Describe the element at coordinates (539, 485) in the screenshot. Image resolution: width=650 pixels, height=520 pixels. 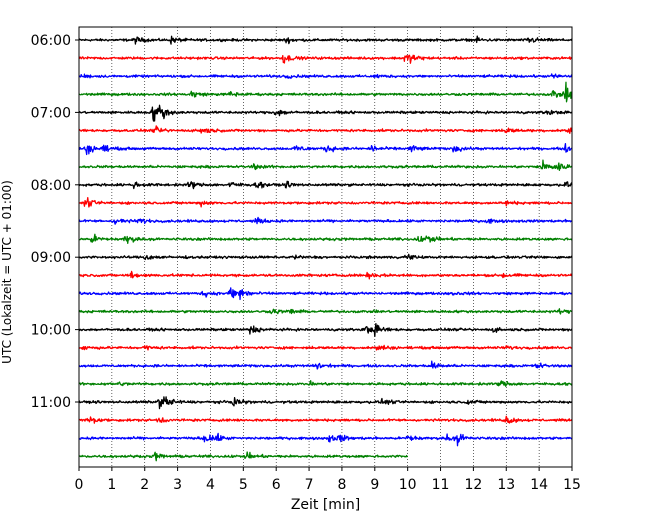
I see `x-tick-label: 14` at that location.